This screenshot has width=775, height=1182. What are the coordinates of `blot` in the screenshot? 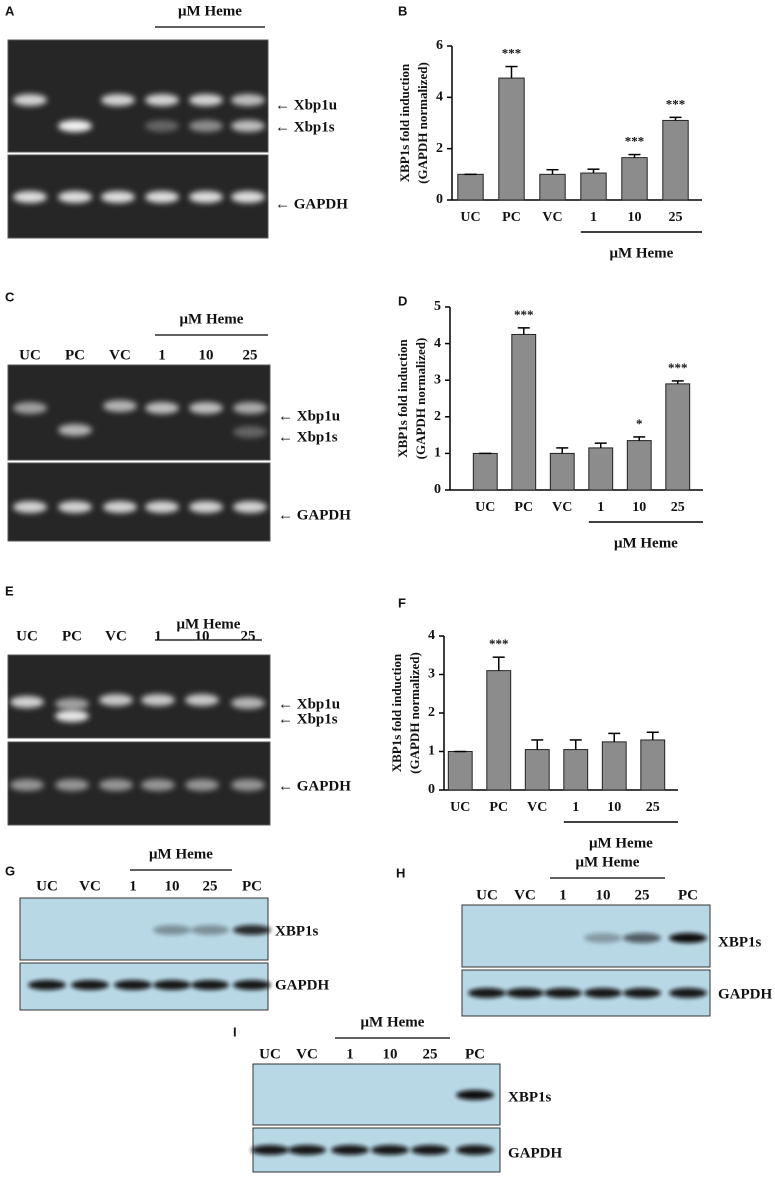 It's located at (144, 929).